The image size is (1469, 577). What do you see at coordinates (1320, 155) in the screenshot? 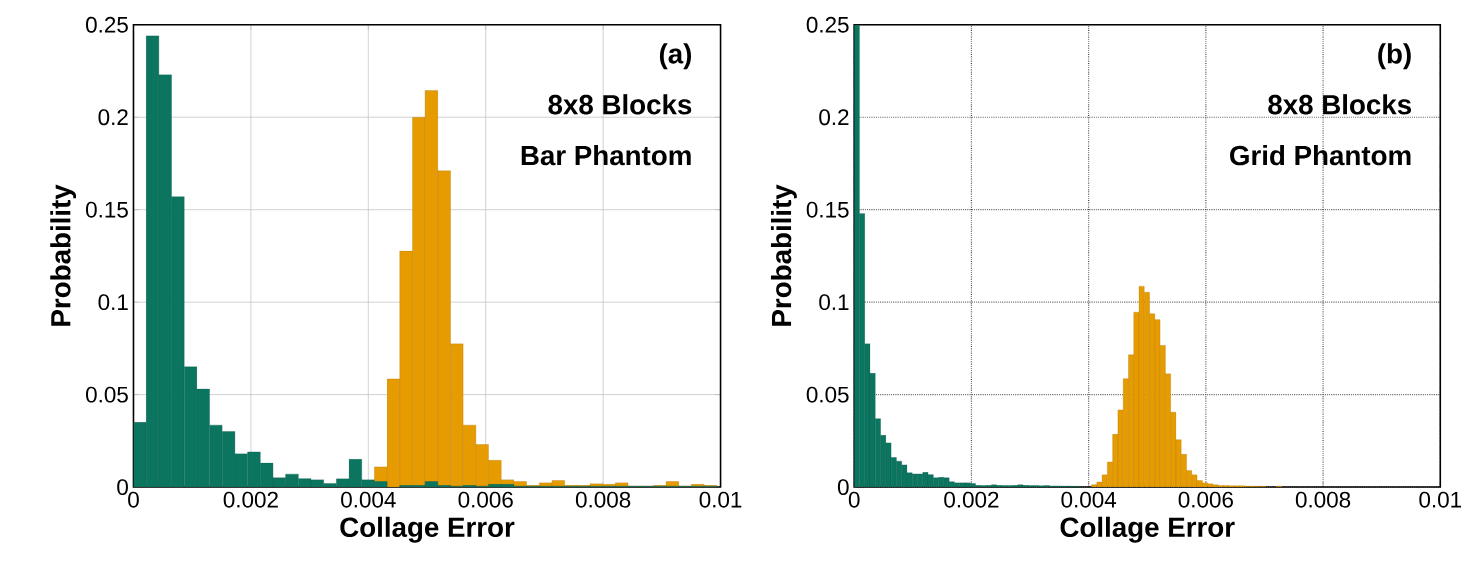
I see `annotation: Grid Phantom` at bounding box center [1320, 155].